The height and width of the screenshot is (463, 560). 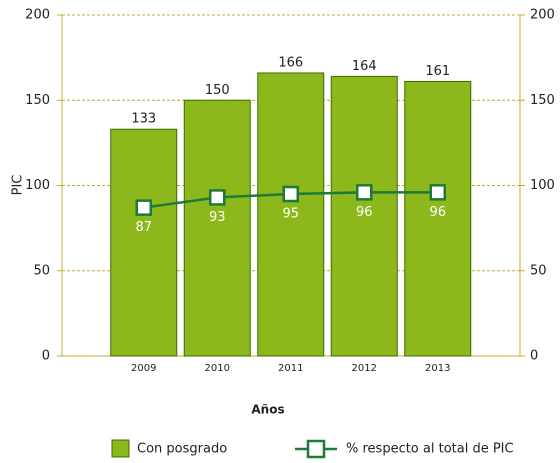 What do you see at coordinates (542, 15) in the screenshot?
I see `y2-tick-label: 200` at bounding box center [542, 15].